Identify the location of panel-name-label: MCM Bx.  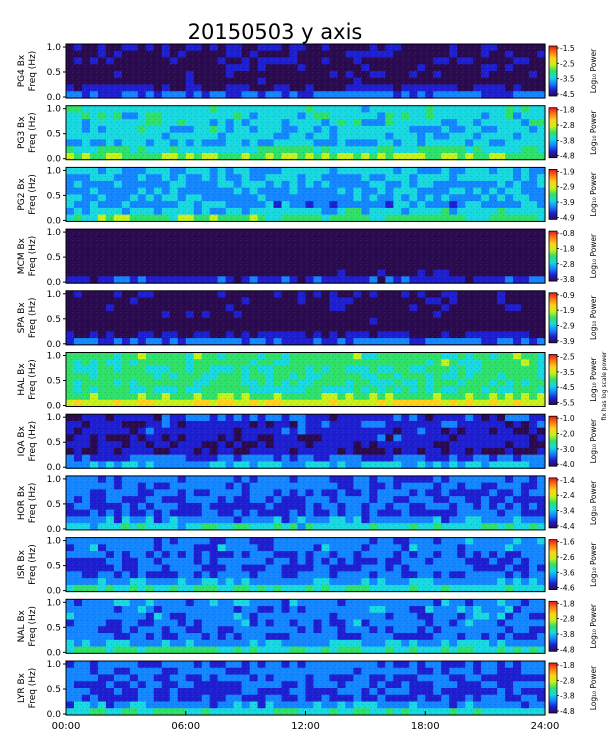
(22, 255).